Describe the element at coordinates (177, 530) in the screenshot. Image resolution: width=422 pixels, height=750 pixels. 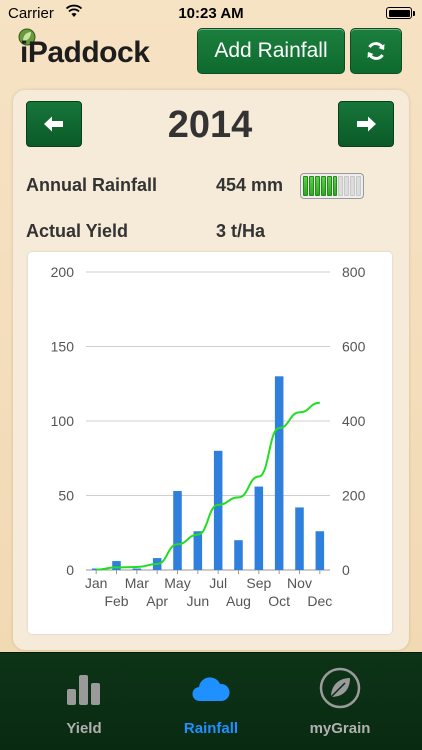
I see `bar-may` at that location.